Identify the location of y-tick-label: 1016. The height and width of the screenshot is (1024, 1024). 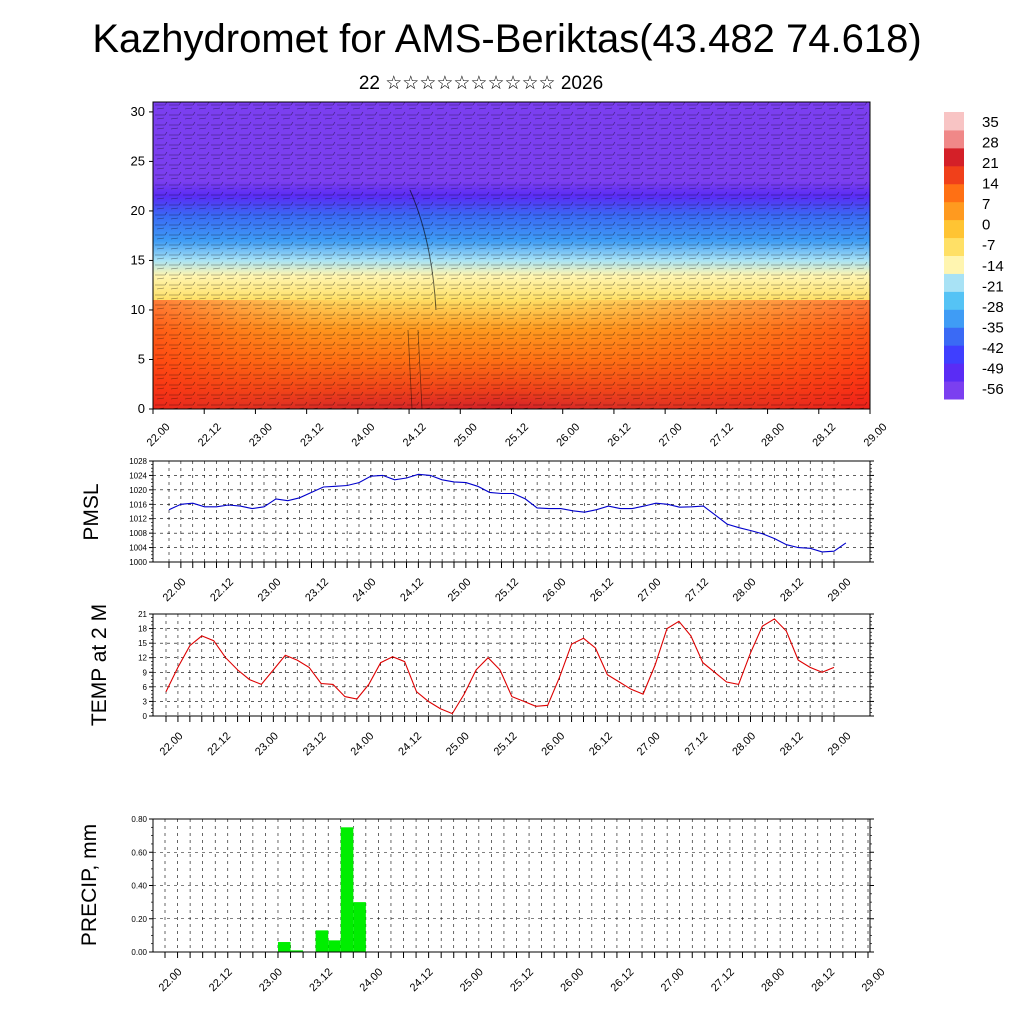
(138, 504).